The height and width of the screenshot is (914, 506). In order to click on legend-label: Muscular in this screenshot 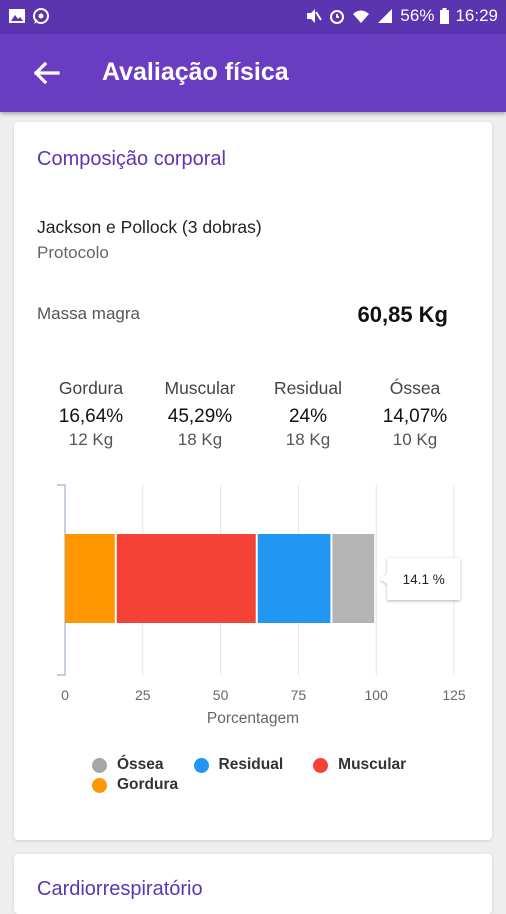, I will do `click(372, 764)`.